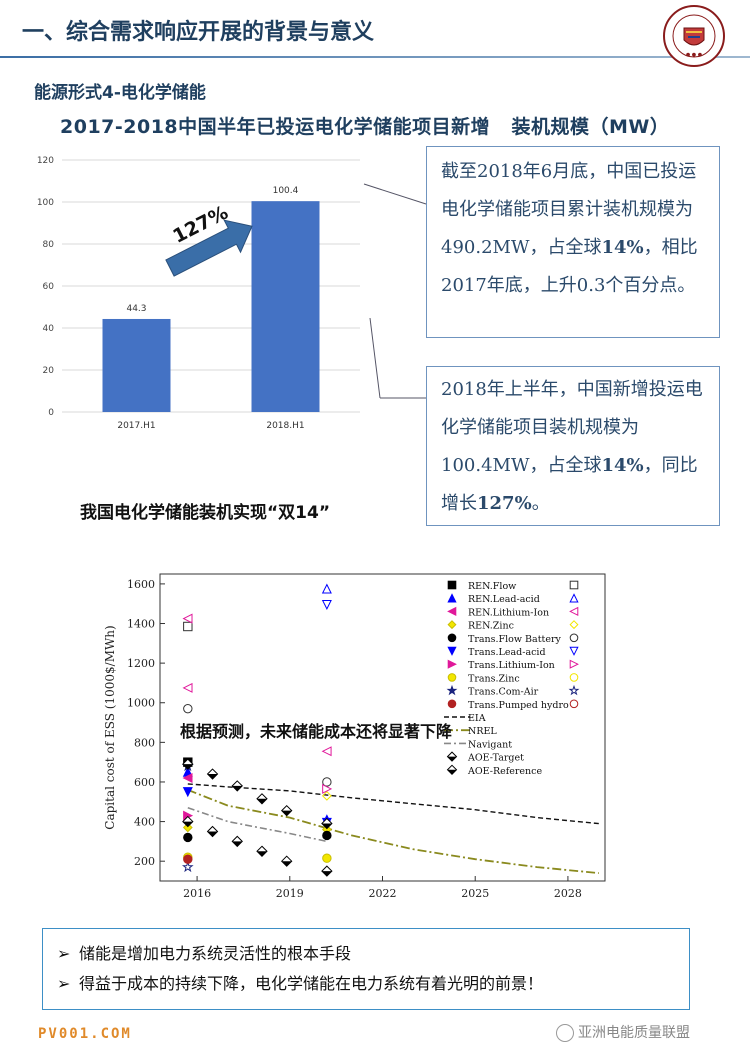  What do you see at coordinates (316, 731) in the screenshot?
I see `forecast-overlay: 根据预测，未来储能成本还将显著下降` at bounding box center [316, 731].